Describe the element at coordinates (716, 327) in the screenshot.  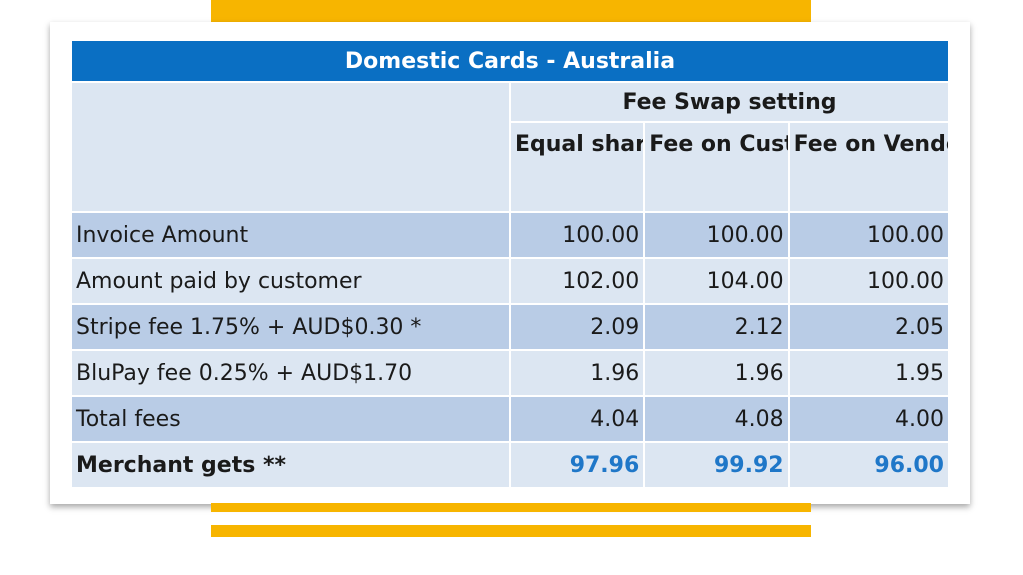
I see `cell-value: 2.12` at that location.